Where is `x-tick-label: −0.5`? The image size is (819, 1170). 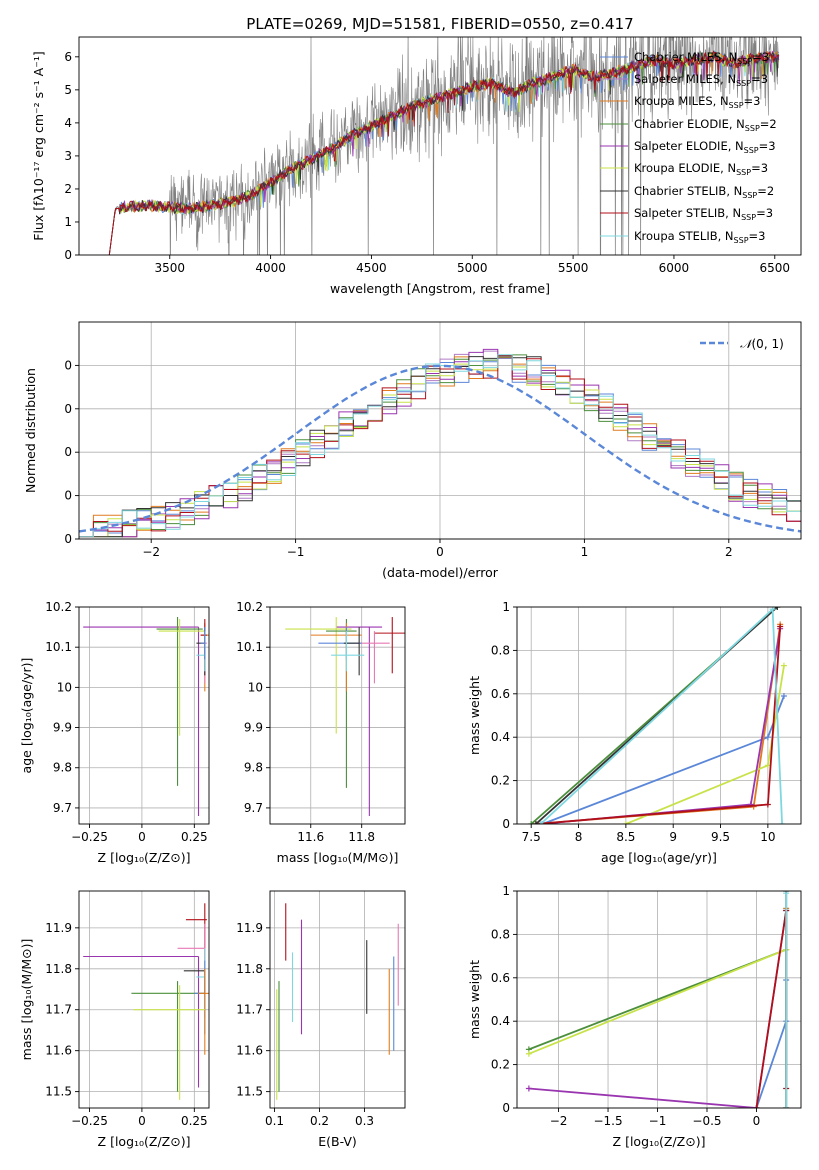 x-tick-label: −0.5 is located at coordinates (706, 1121).